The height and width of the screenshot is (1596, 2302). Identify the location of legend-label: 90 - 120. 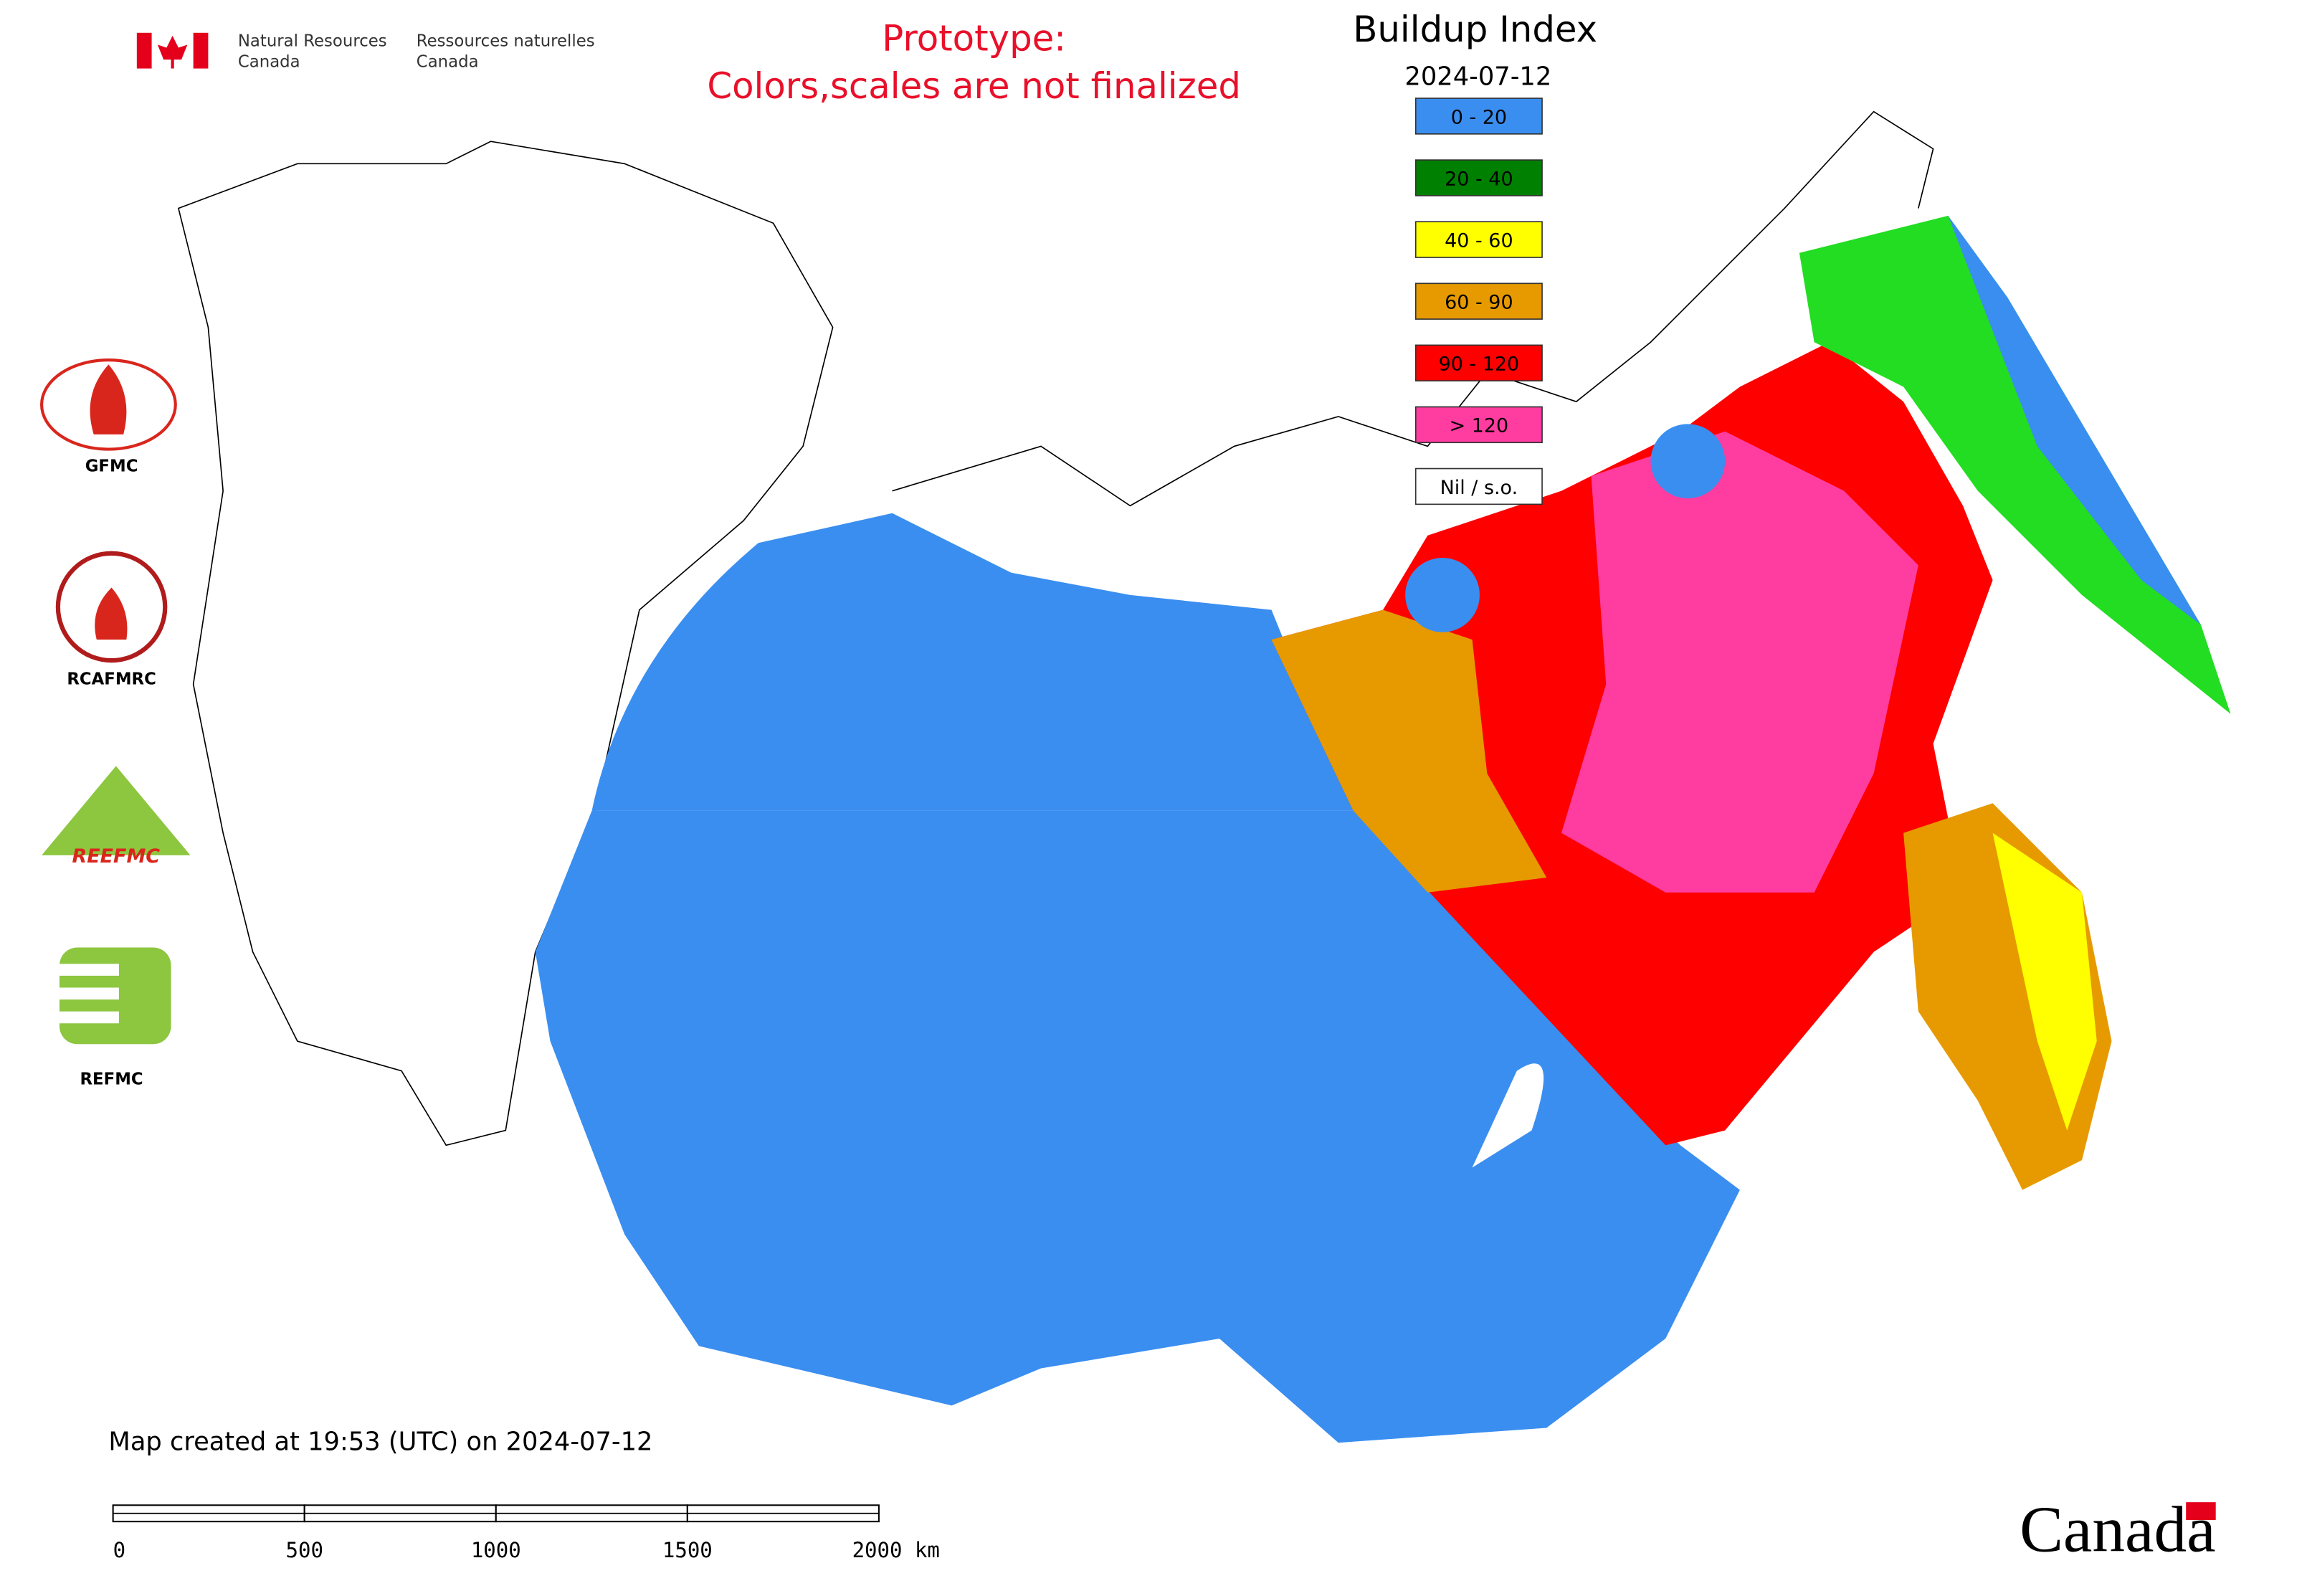
(1480, 364).